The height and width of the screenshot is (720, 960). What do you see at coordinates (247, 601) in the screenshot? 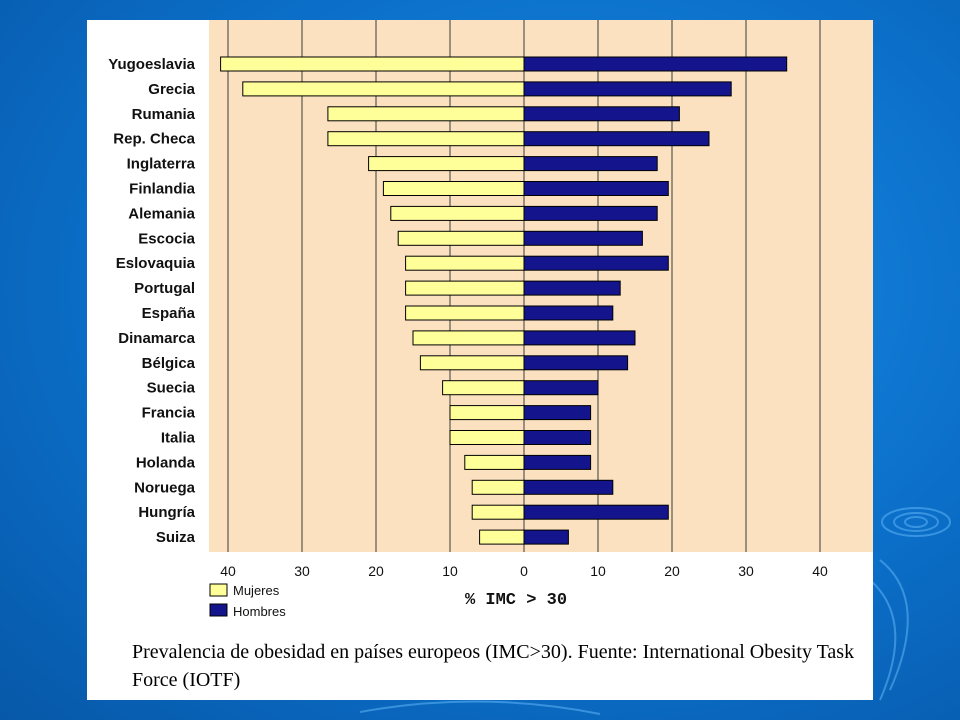
I see `legend: Mujeres Hombres` at bounding box center [247, 601].